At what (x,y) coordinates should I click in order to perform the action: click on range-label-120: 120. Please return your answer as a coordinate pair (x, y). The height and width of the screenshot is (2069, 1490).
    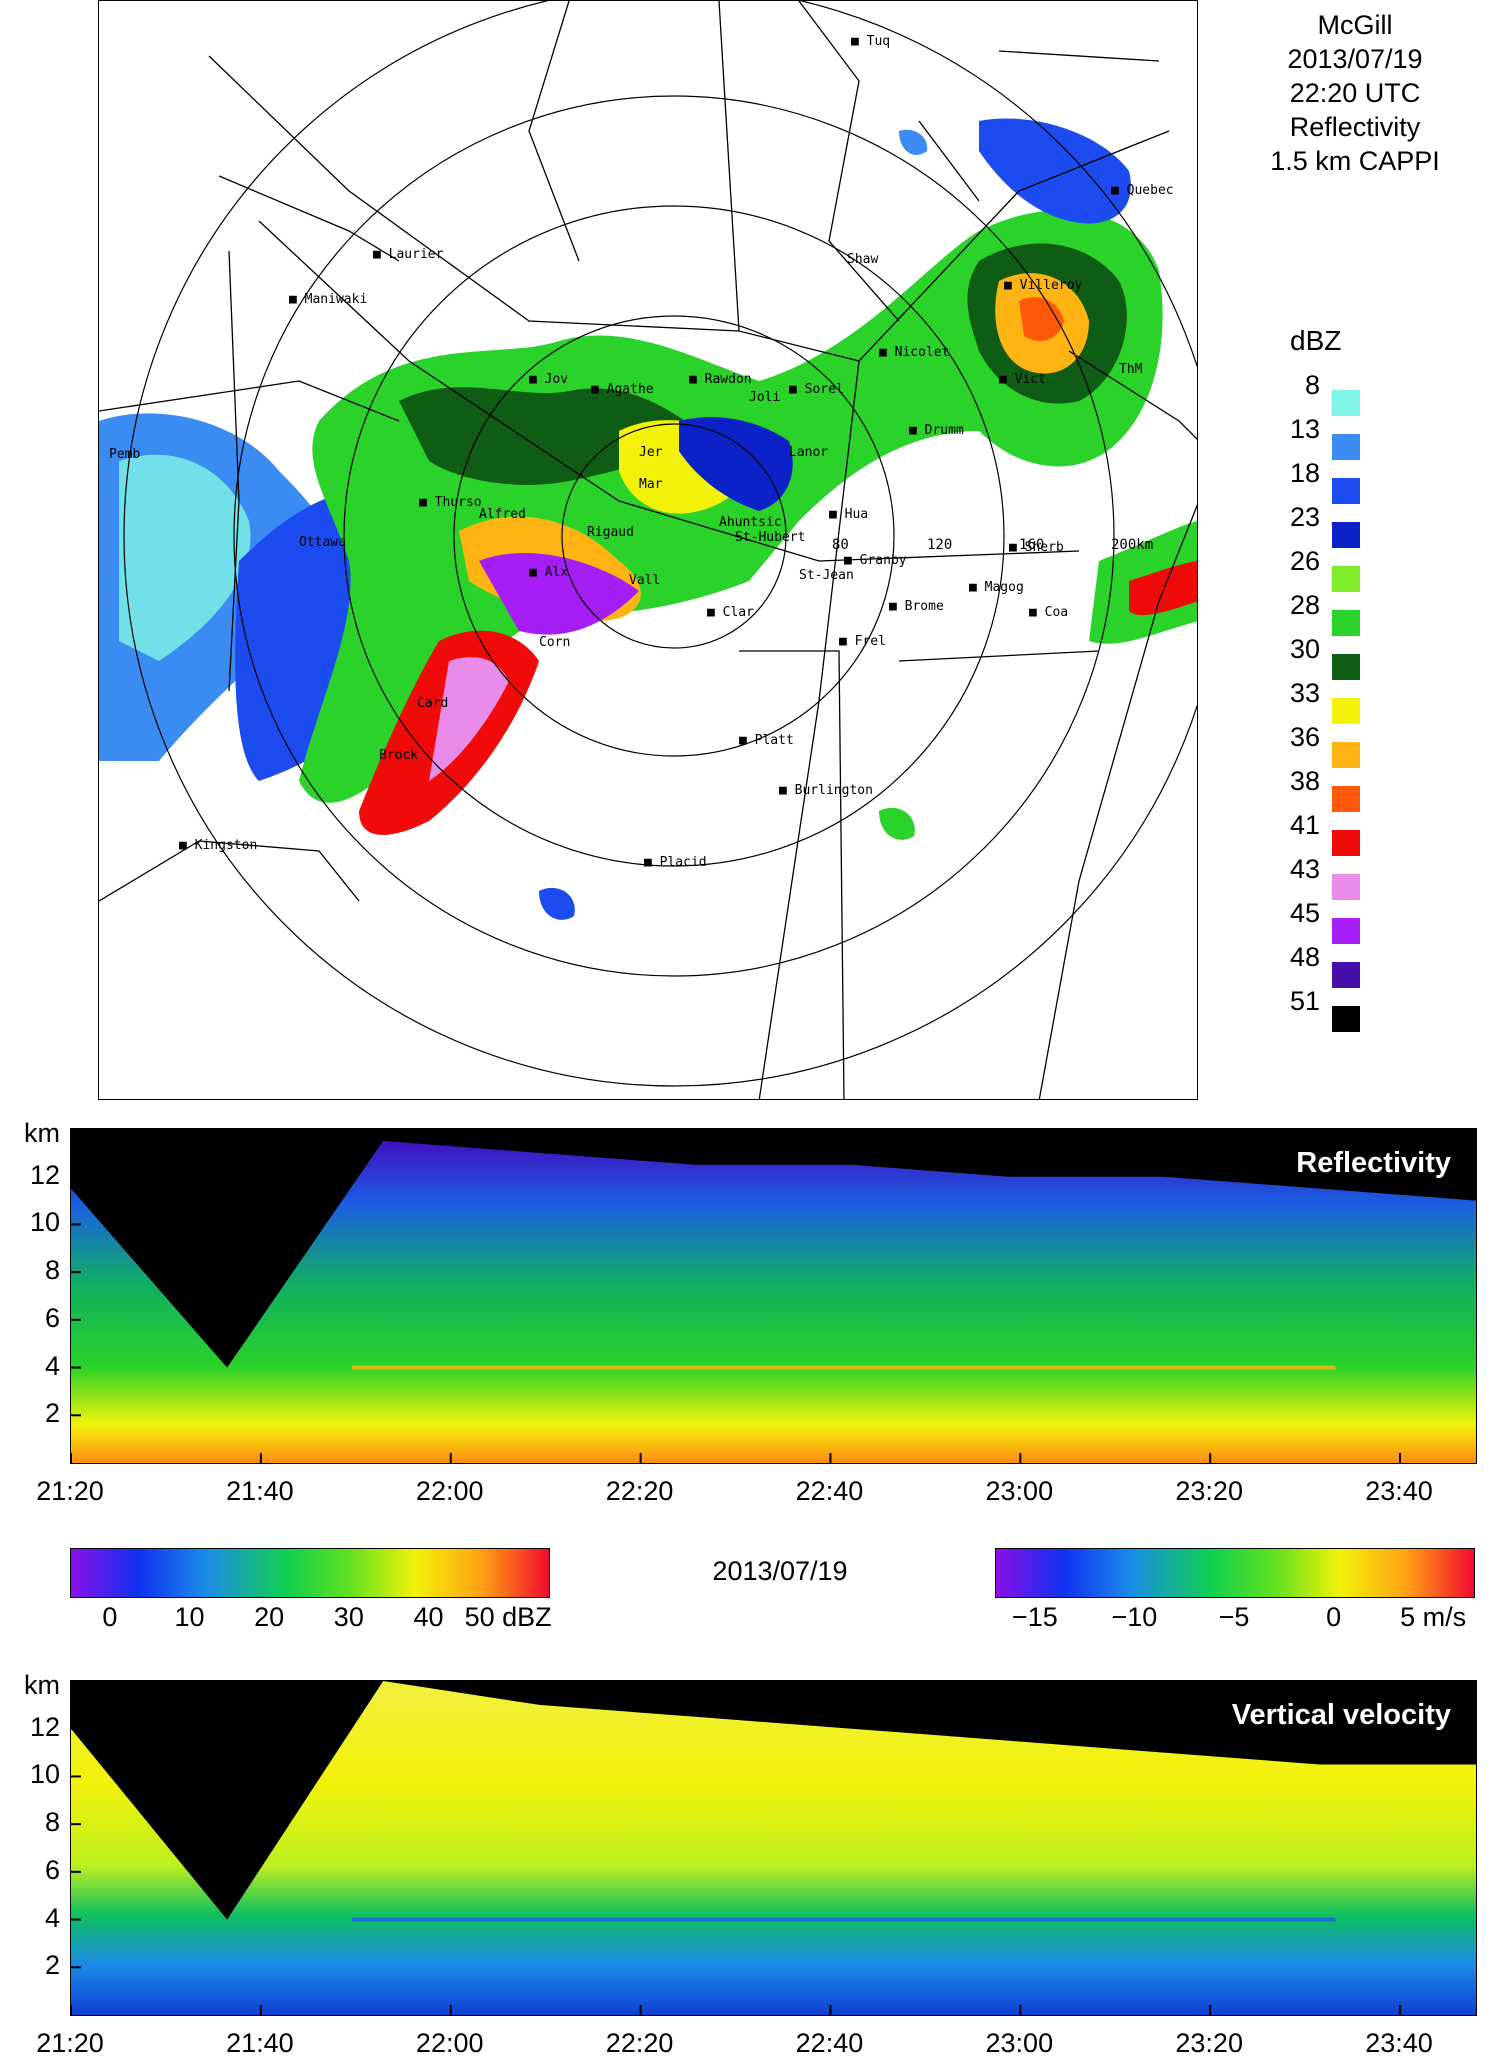
    Looking at the image, I should click on (939, 545).